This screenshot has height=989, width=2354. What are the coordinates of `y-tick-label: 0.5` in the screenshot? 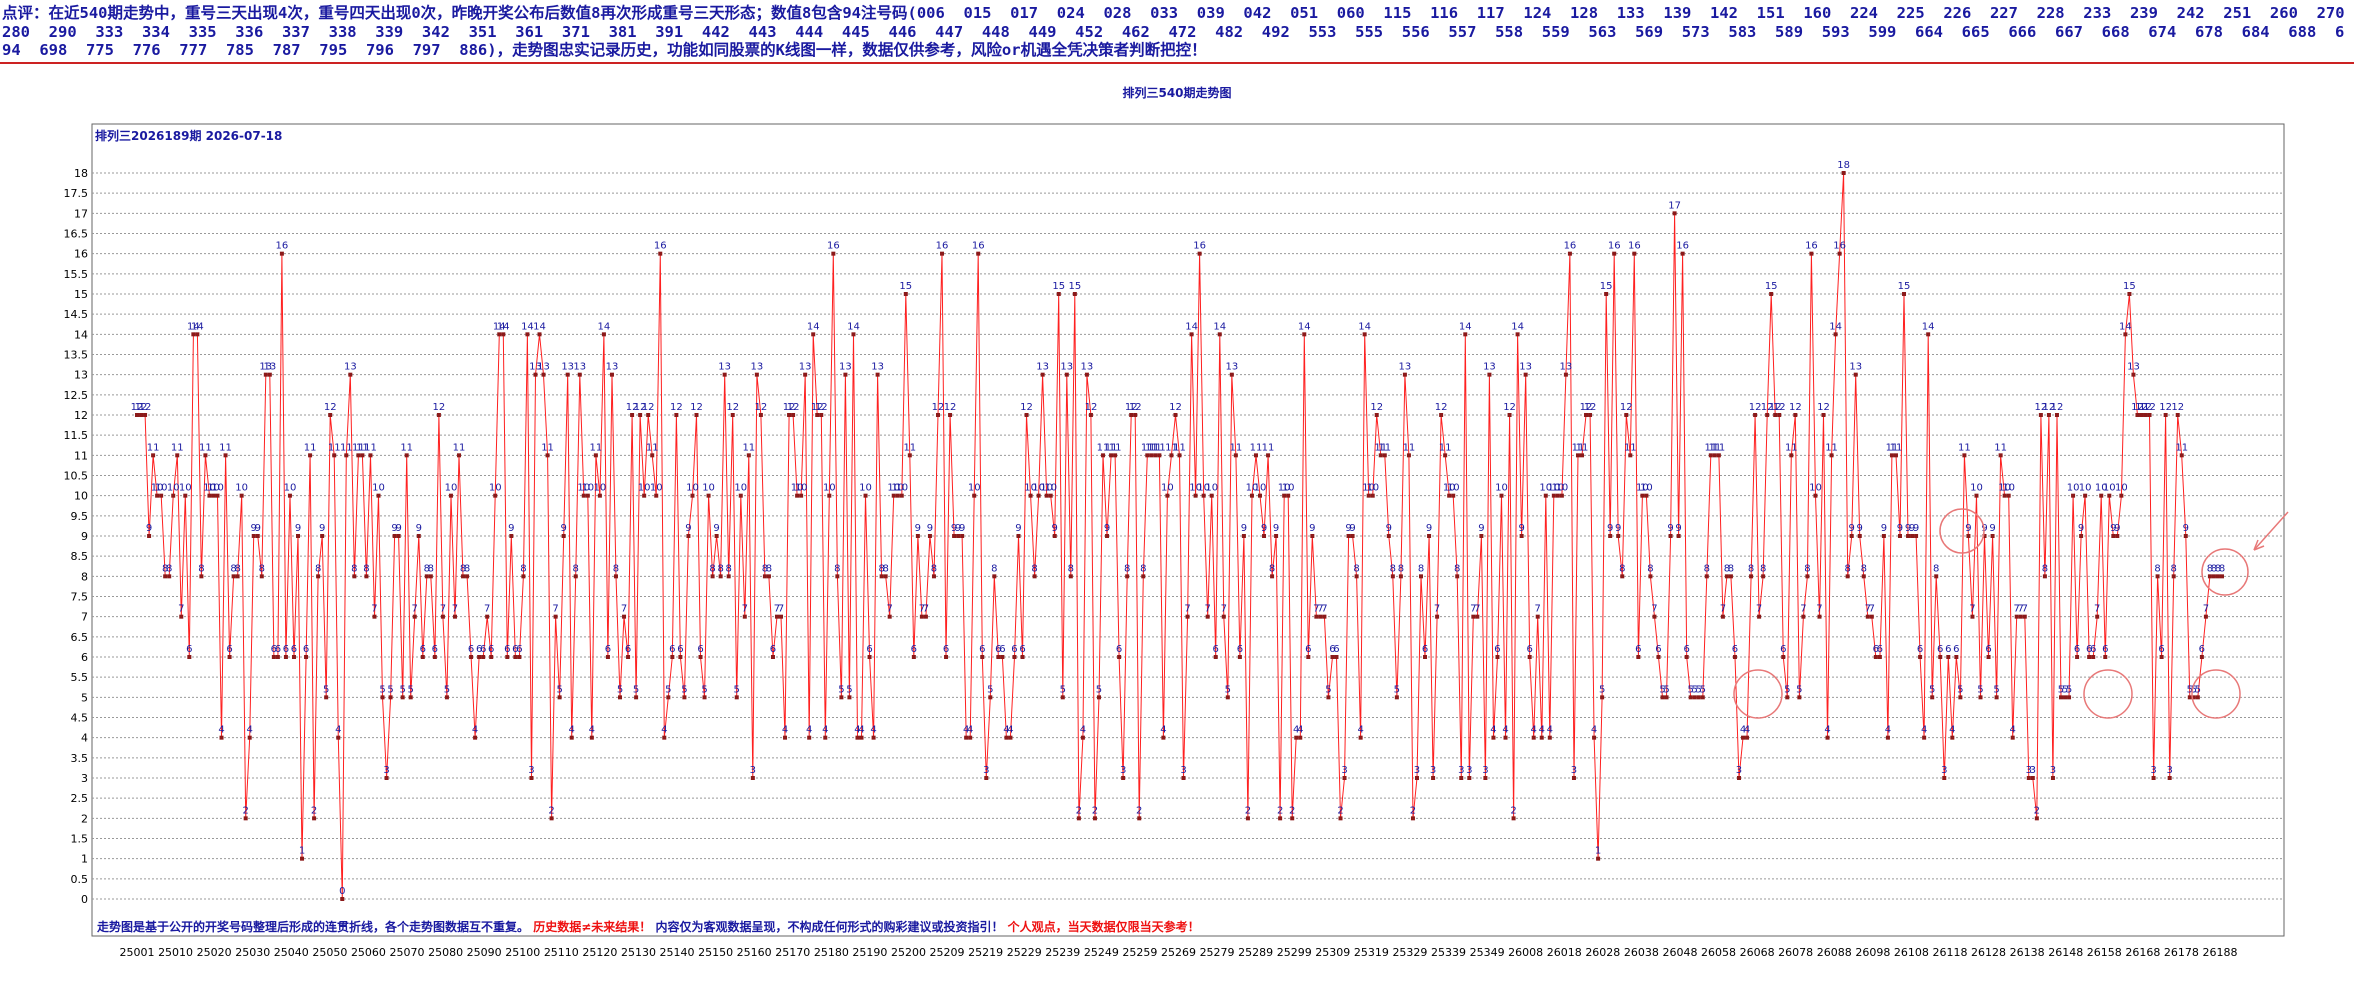 It's located at (80, 879).